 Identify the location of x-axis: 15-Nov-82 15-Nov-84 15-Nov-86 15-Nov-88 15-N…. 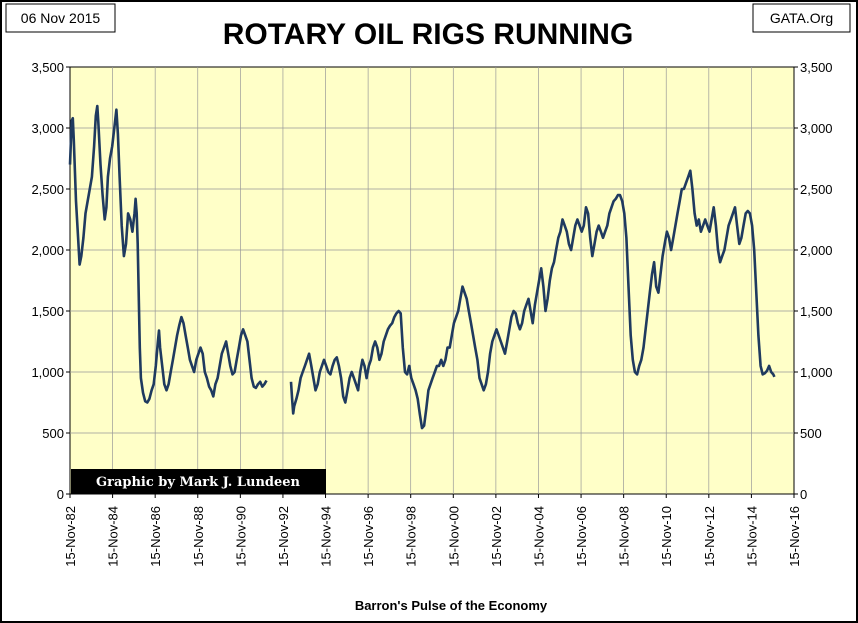
(432, 530).